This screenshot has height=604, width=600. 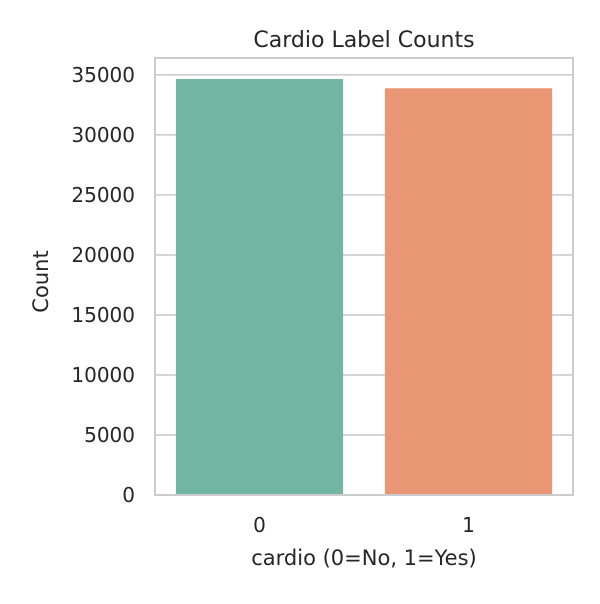 What do you see at coordinates (468, 525) in the screenshot?
I see `x-tick-label: 1` at bounding box center [468, 525].